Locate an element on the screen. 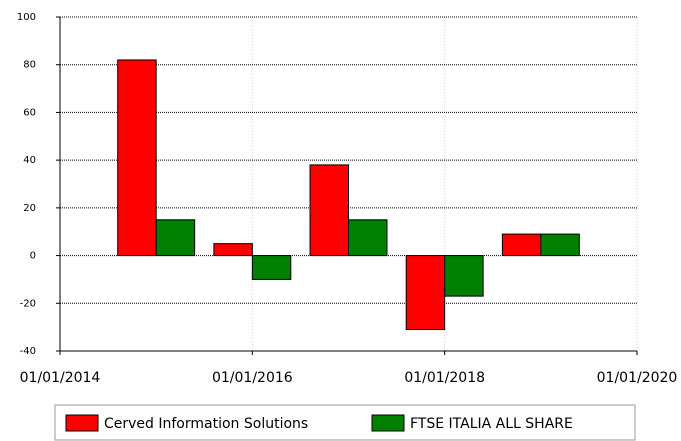 Image resolution: width=681 pixels, height=441 pixels. legend-label: FTSE ITALIA ALL SHARE is located at coordinates (491, 424).